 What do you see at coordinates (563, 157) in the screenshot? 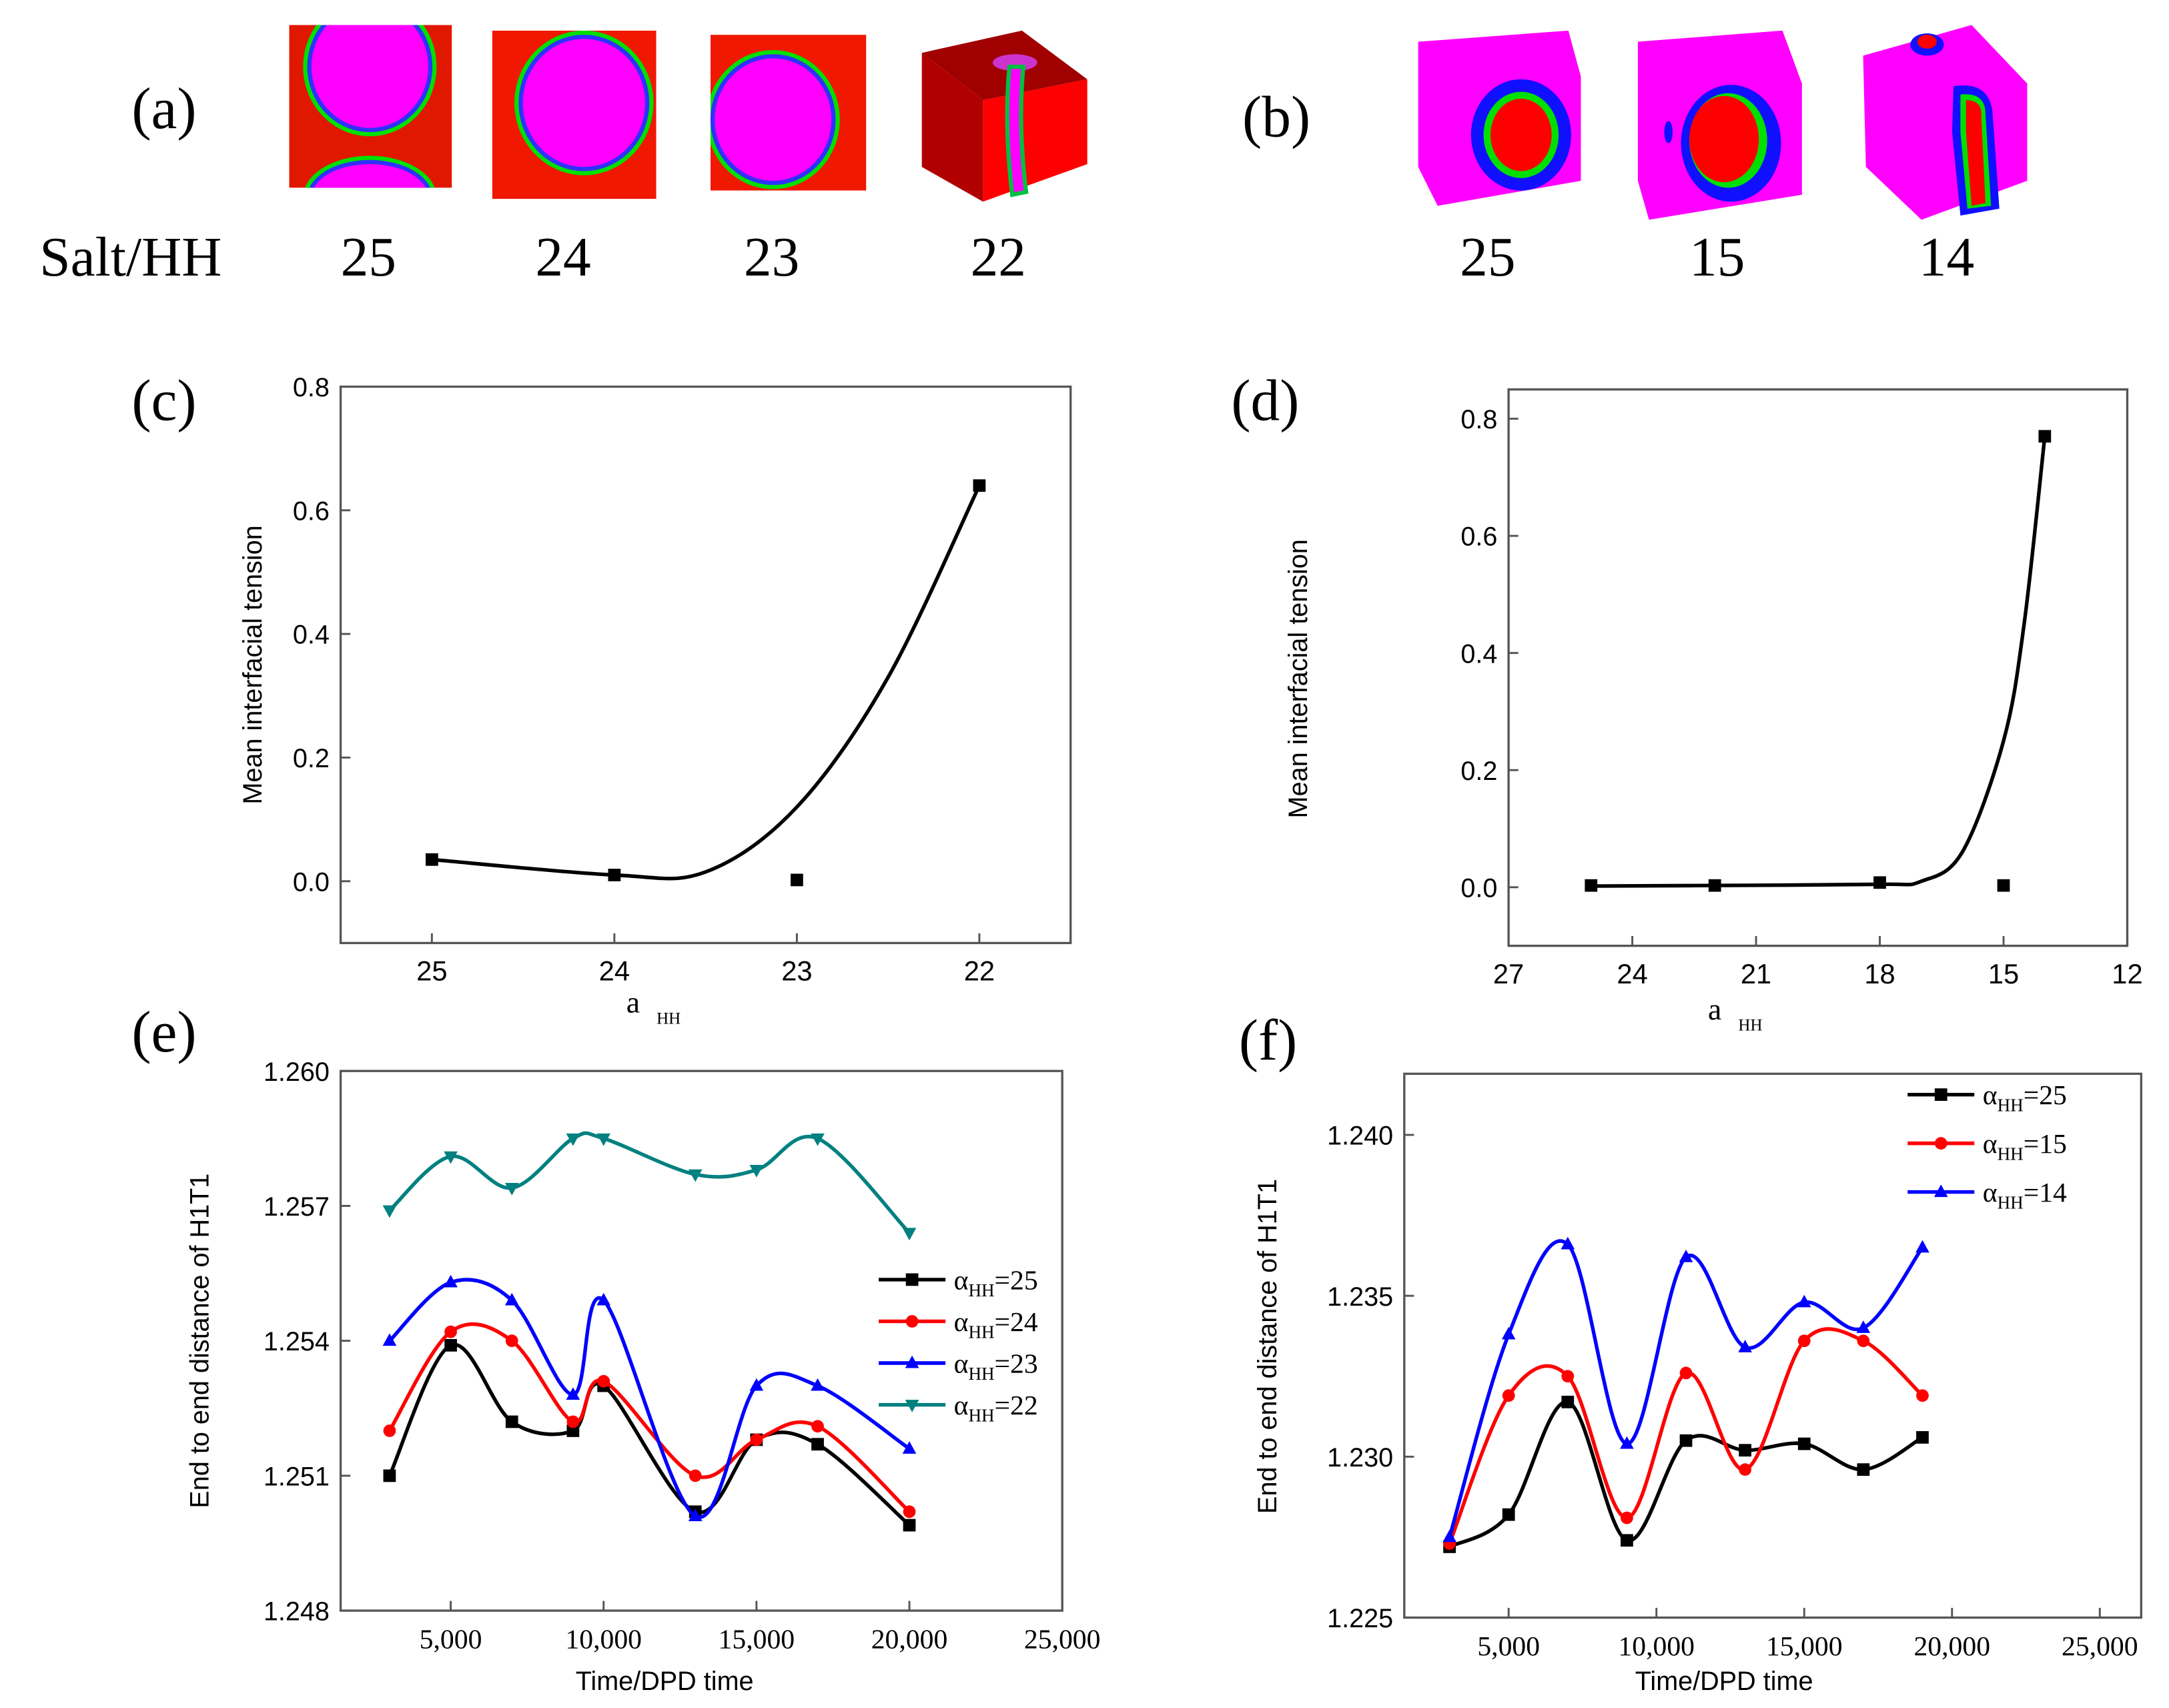
I see `panel-a: (a) Salt/HH 25 24 23 22` at bounding box center [563, 157].